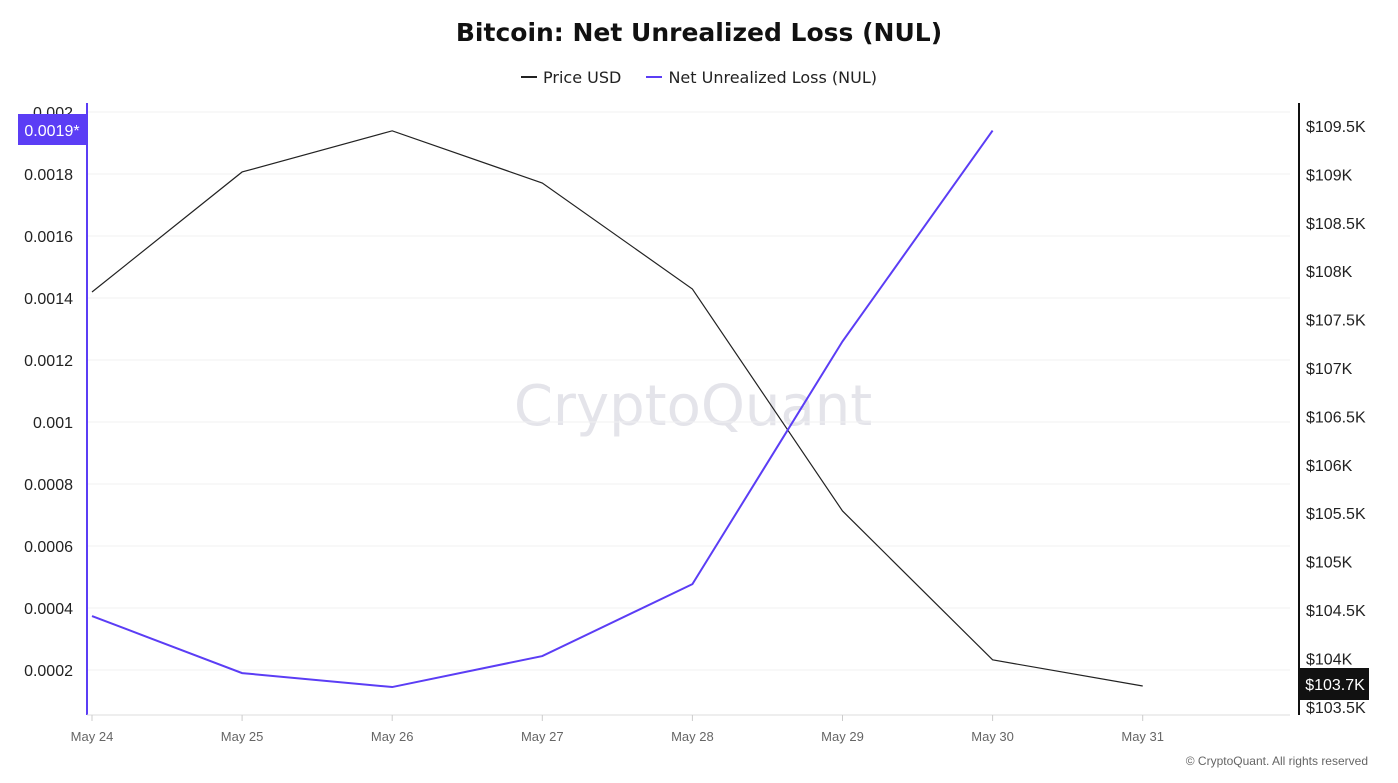  I want to click on x-tick-label: May 24, so click(92, 736).